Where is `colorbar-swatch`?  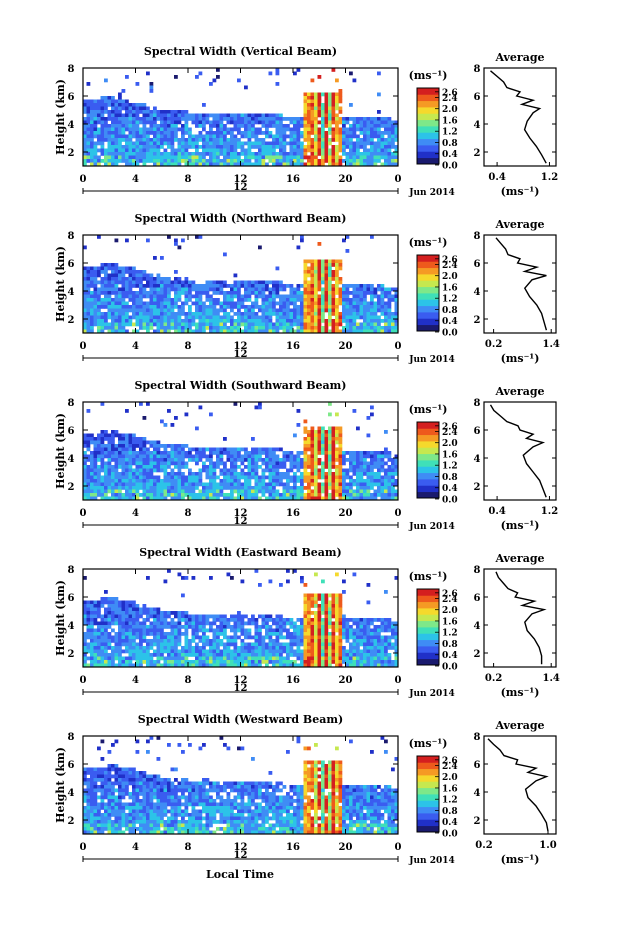 colorbar-swatch is located at coordinates (428, 457).